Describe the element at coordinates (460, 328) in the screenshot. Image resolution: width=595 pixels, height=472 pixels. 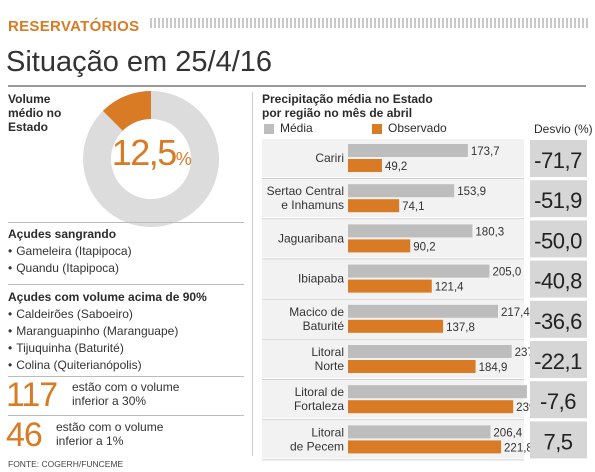
I see `bar-observado-label: 137,8` at that location.